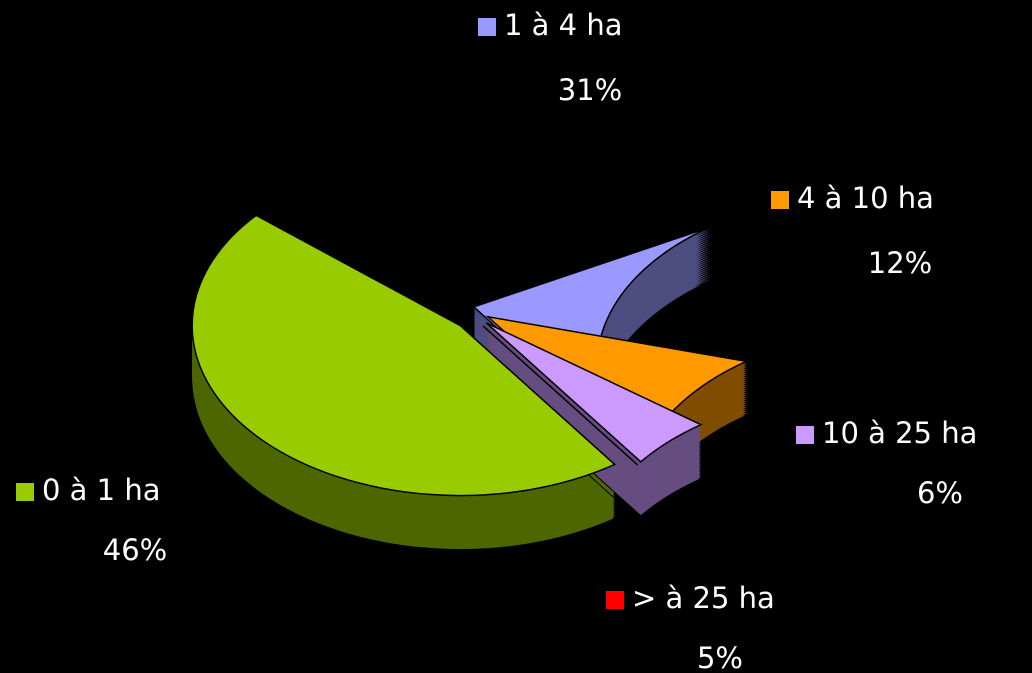  What do you see at coordinates (703, 598) in the screenshot?
I see `slice-label: > à 25 ha` at bounding box center [703, 598].